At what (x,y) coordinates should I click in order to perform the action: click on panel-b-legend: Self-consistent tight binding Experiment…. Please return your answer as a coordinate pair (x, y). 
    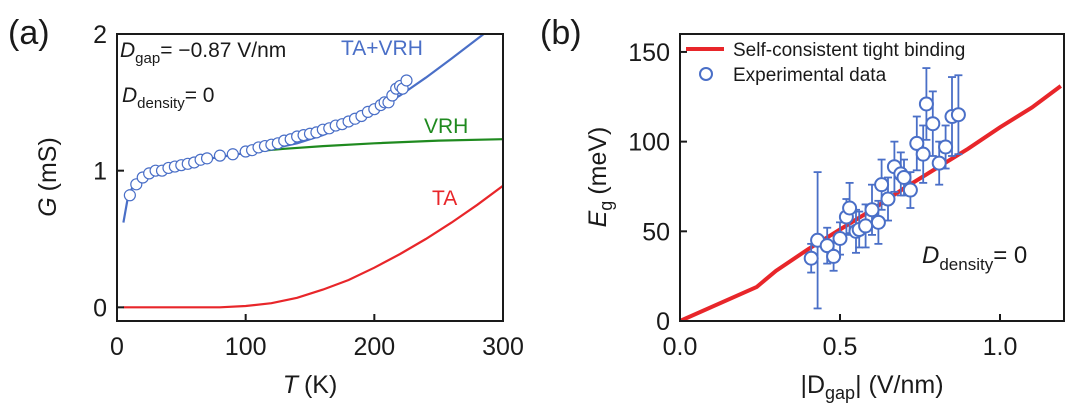
    Looking at the image, I should click on (825, 63).